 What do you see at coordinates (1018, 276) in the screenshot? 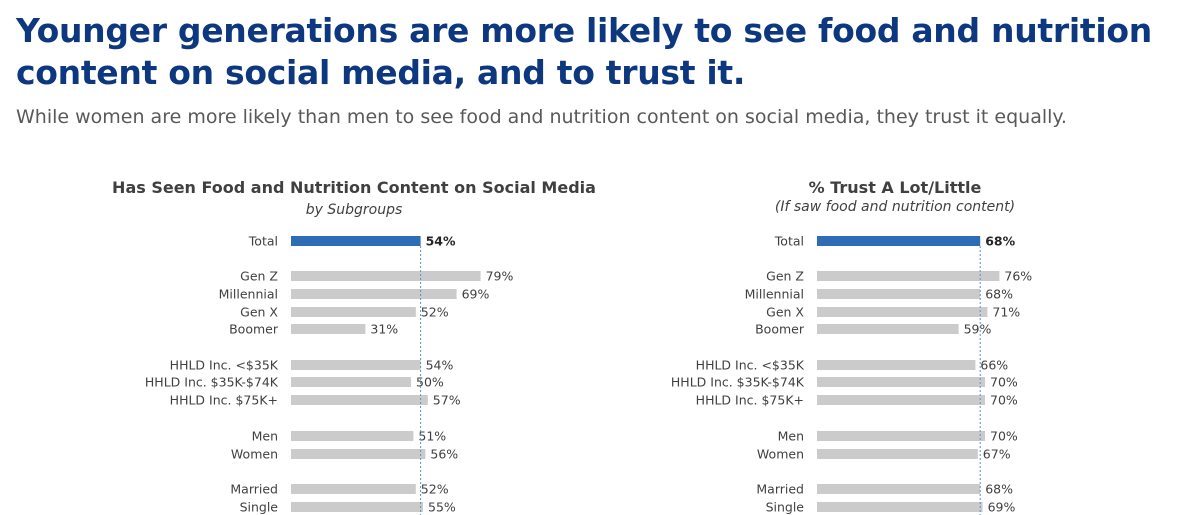
I see `value-label: 76%` at bounding box center [1018, 276].